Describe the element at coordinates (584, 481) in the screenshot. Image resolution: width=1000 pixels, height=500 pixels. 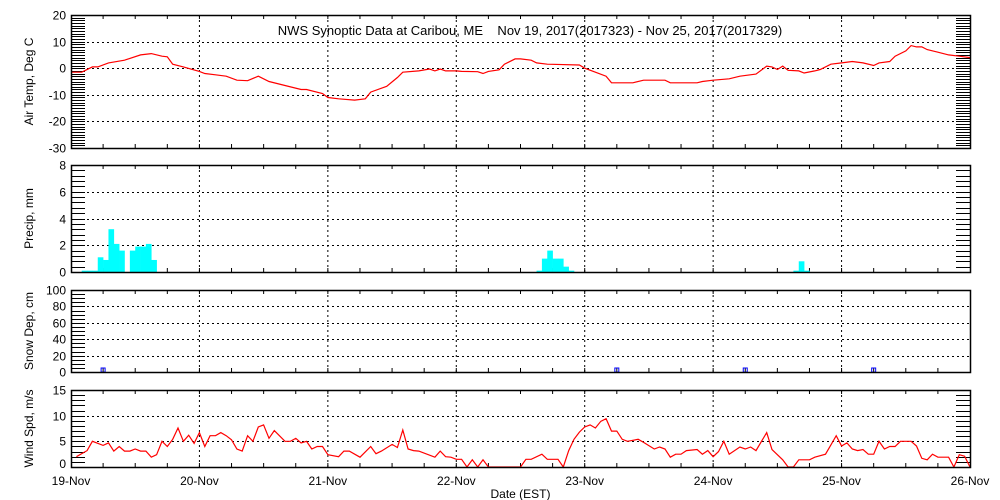
I see `x-tick-label: 23-Nov` at that location.